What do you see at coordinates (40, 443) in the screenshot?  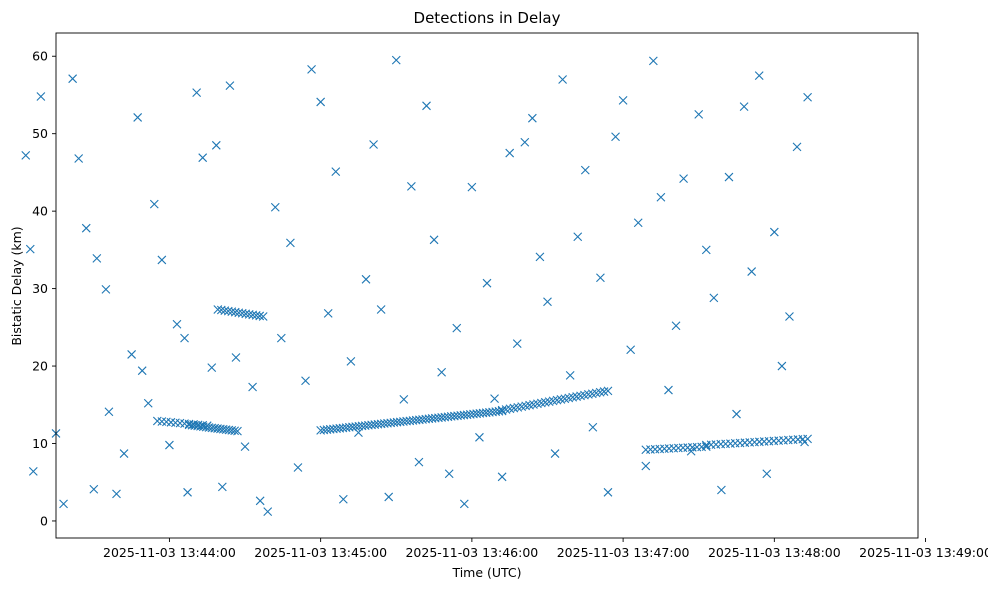 I see `y-tick-label: 10` at bounding box center [40, 443].